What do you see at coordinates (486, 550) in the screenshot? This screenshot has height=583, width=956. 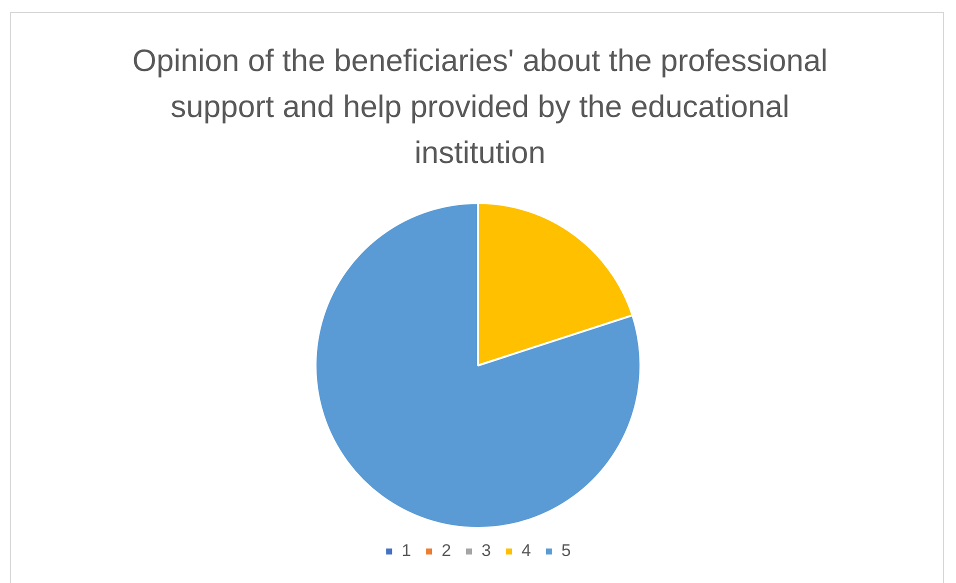 I see `legend-label: 3` at bounding box center [486, 550].